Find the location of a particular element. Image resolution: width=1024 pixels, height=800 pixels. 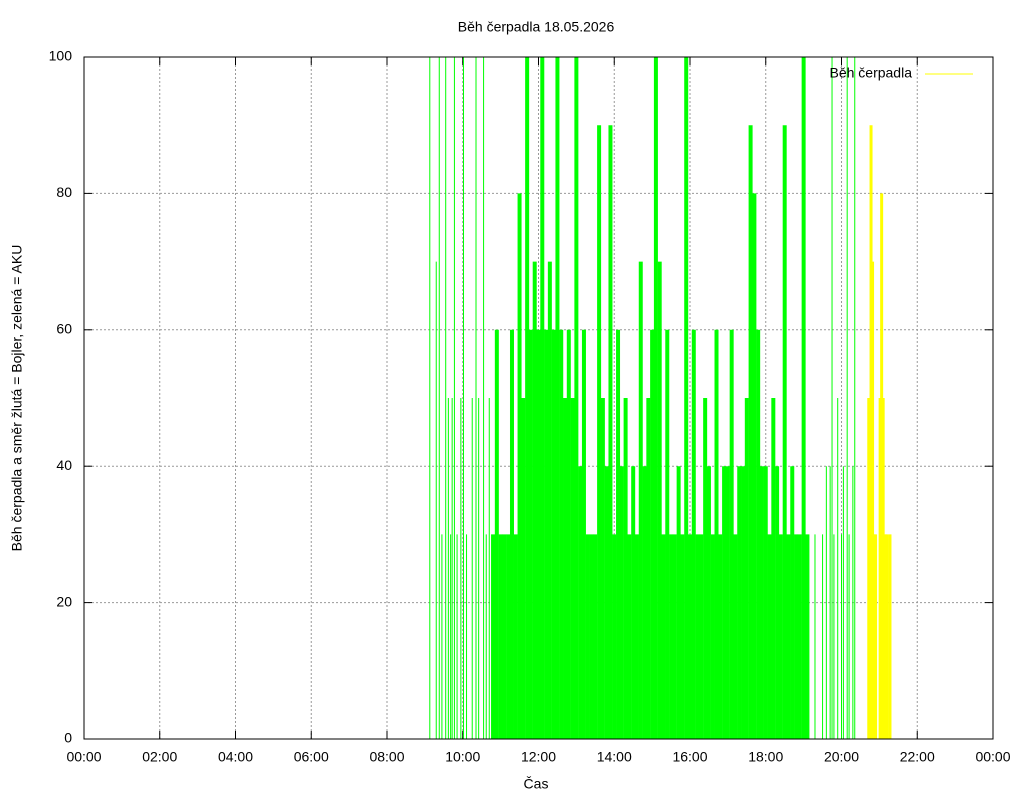

x-tick-label: 02:00 is located at coordinates (159, 757).